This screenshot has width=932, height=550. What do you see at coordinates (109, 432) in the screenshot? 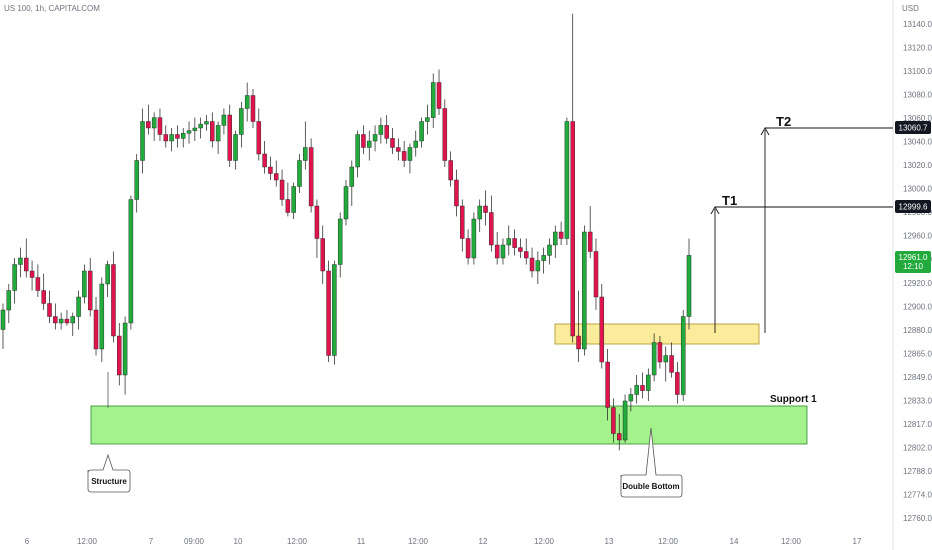
I see `structure-callout: Structure` at bounding box center [109, 432].